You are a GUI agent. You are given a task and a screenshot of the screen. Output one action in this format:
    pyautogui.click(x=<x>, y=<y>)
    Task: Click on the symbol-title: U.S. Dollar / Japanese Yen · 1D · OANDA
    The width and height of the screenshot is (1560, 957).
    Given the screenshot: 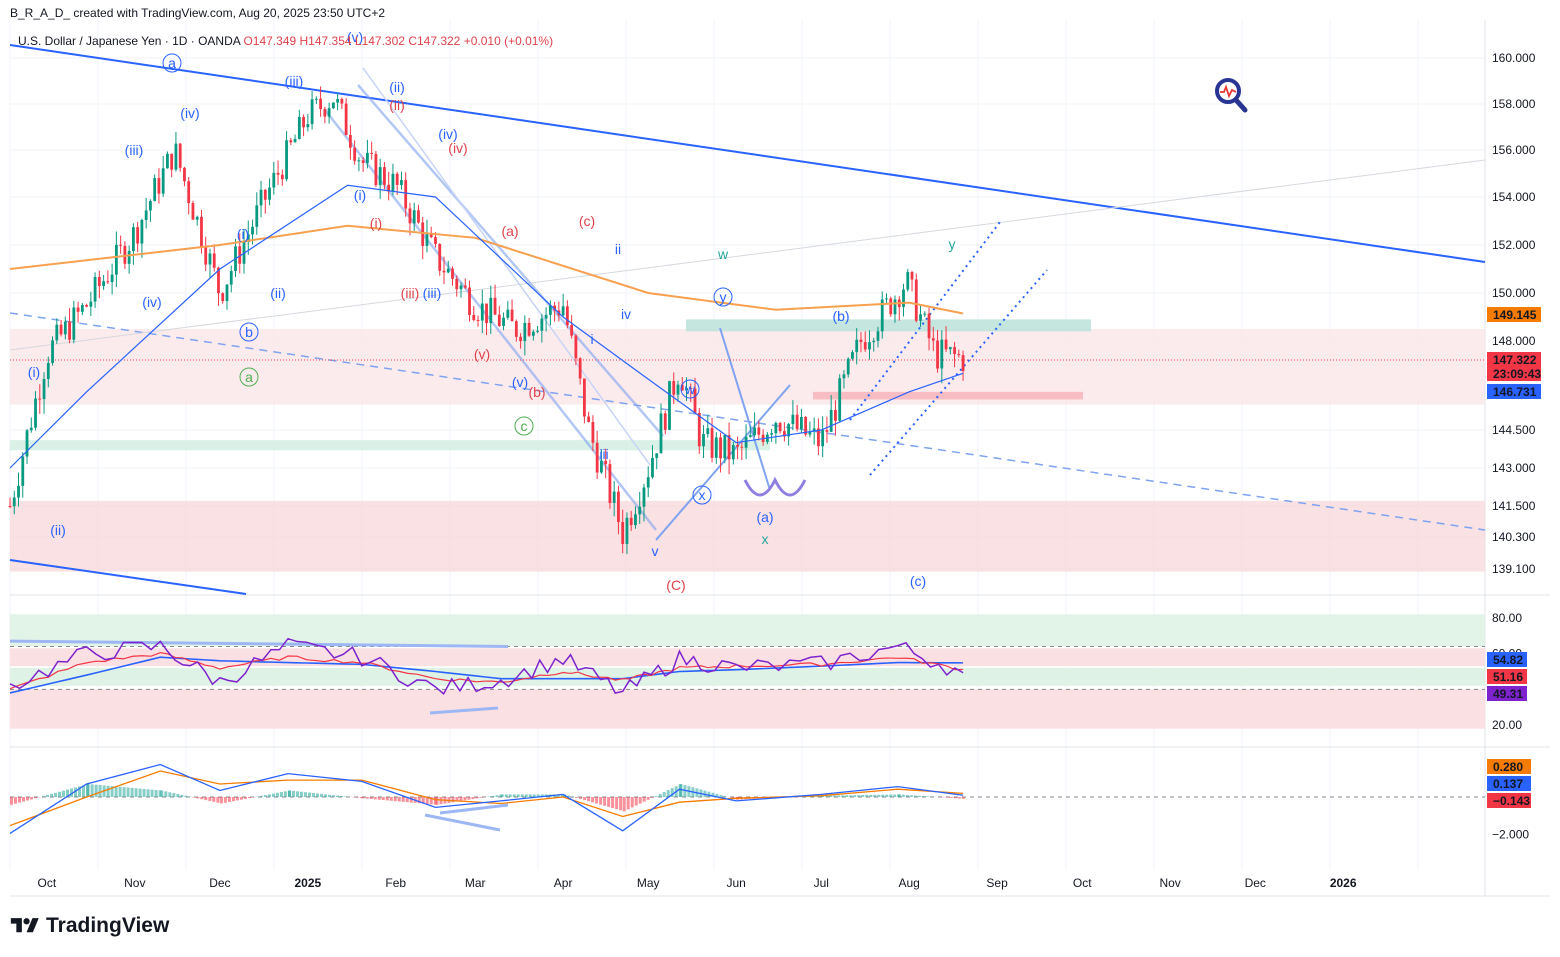 What is the action you would take?
    pyautogui.click(x=129, y=41)
    